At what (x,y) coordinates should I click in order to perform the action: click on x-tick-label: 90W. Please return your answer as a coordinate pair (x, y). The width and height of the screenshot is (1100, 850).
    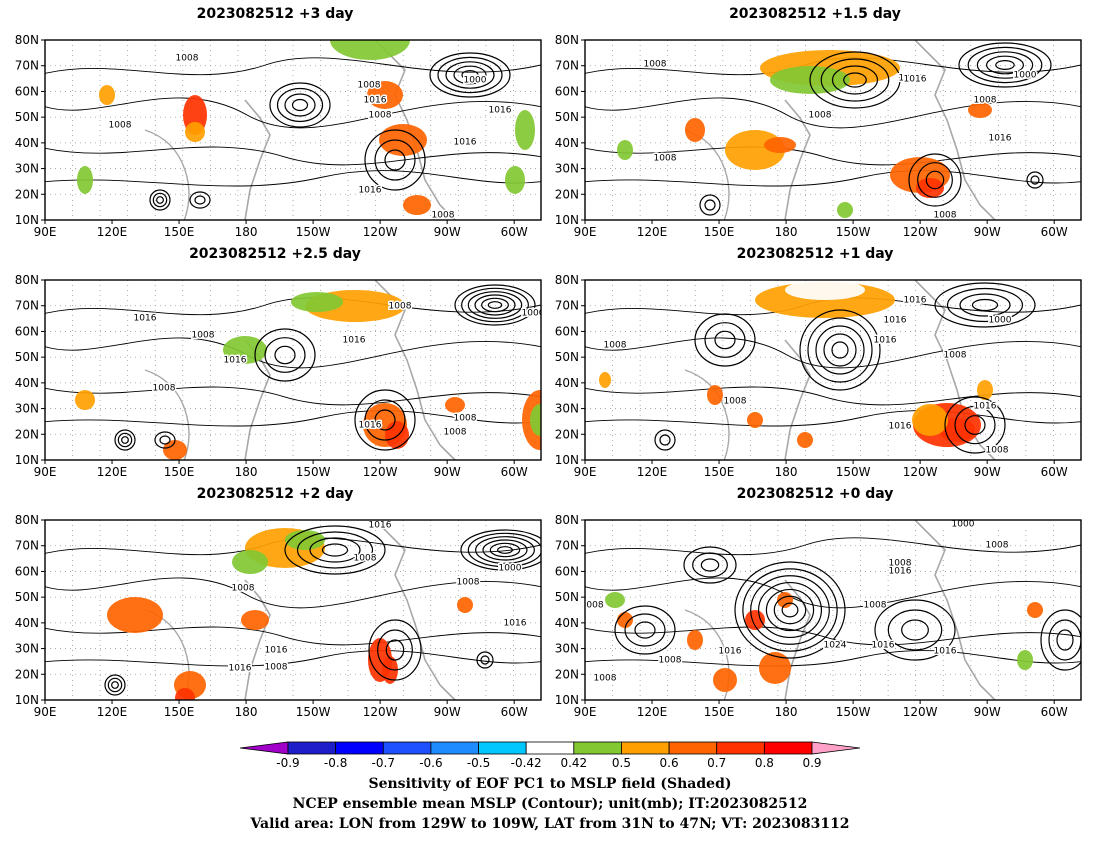
    Looking at the image, I should click on (447, 232).